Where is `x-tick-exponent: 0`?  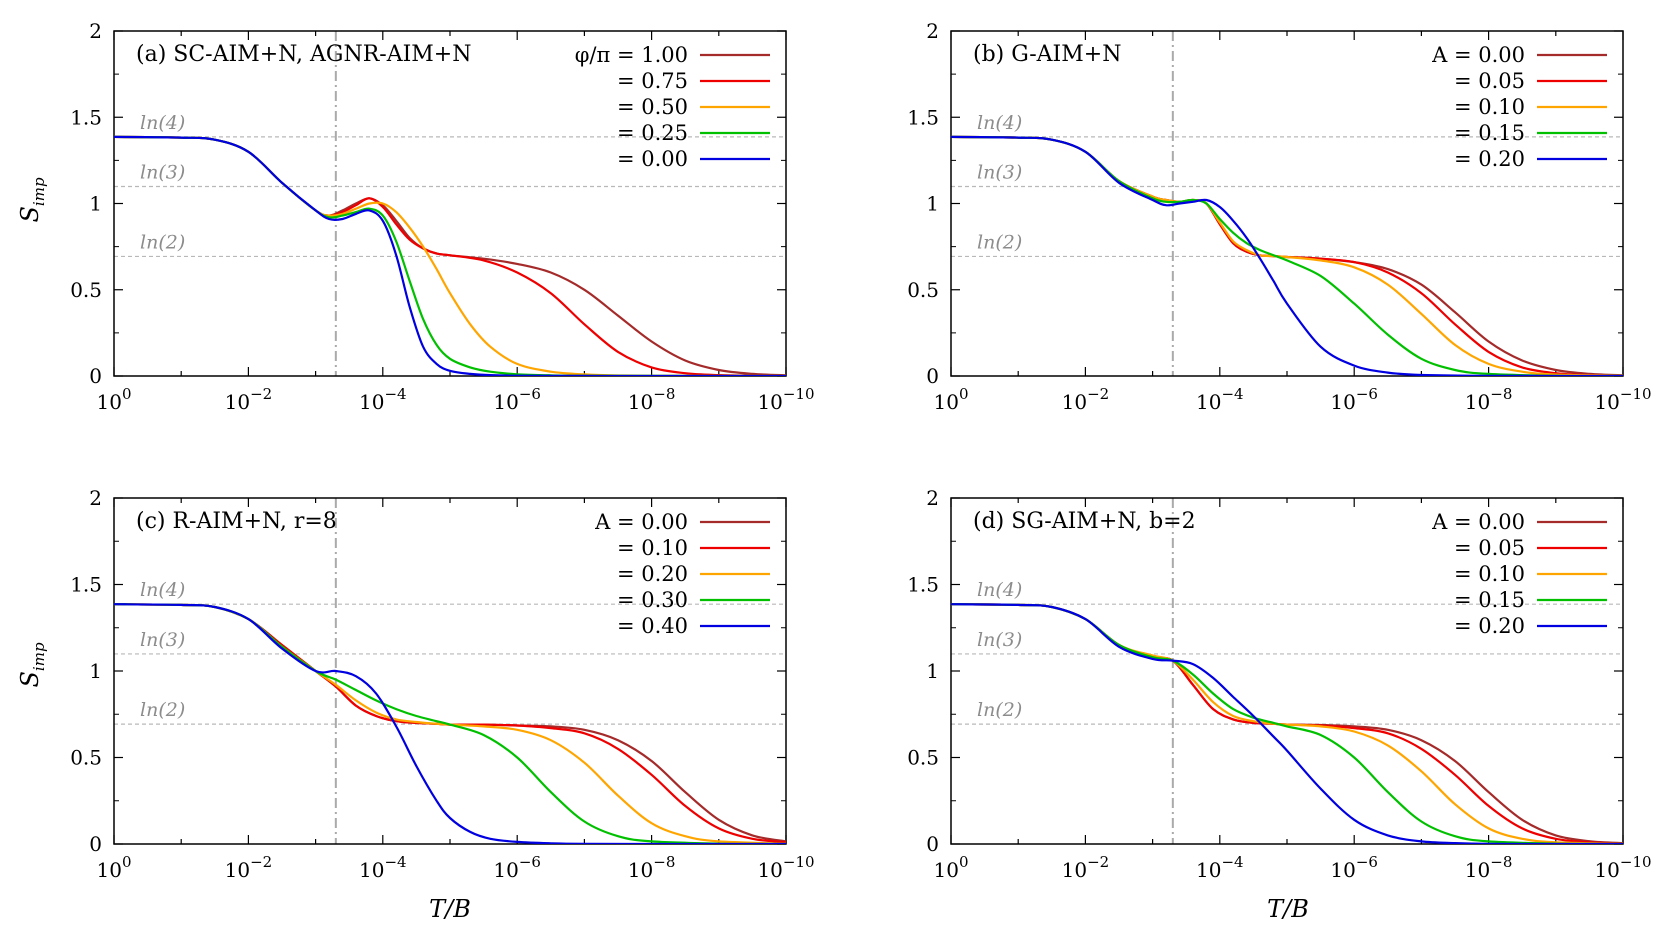
x-tick-exponent: 0 is located at coordinates (127, 862).